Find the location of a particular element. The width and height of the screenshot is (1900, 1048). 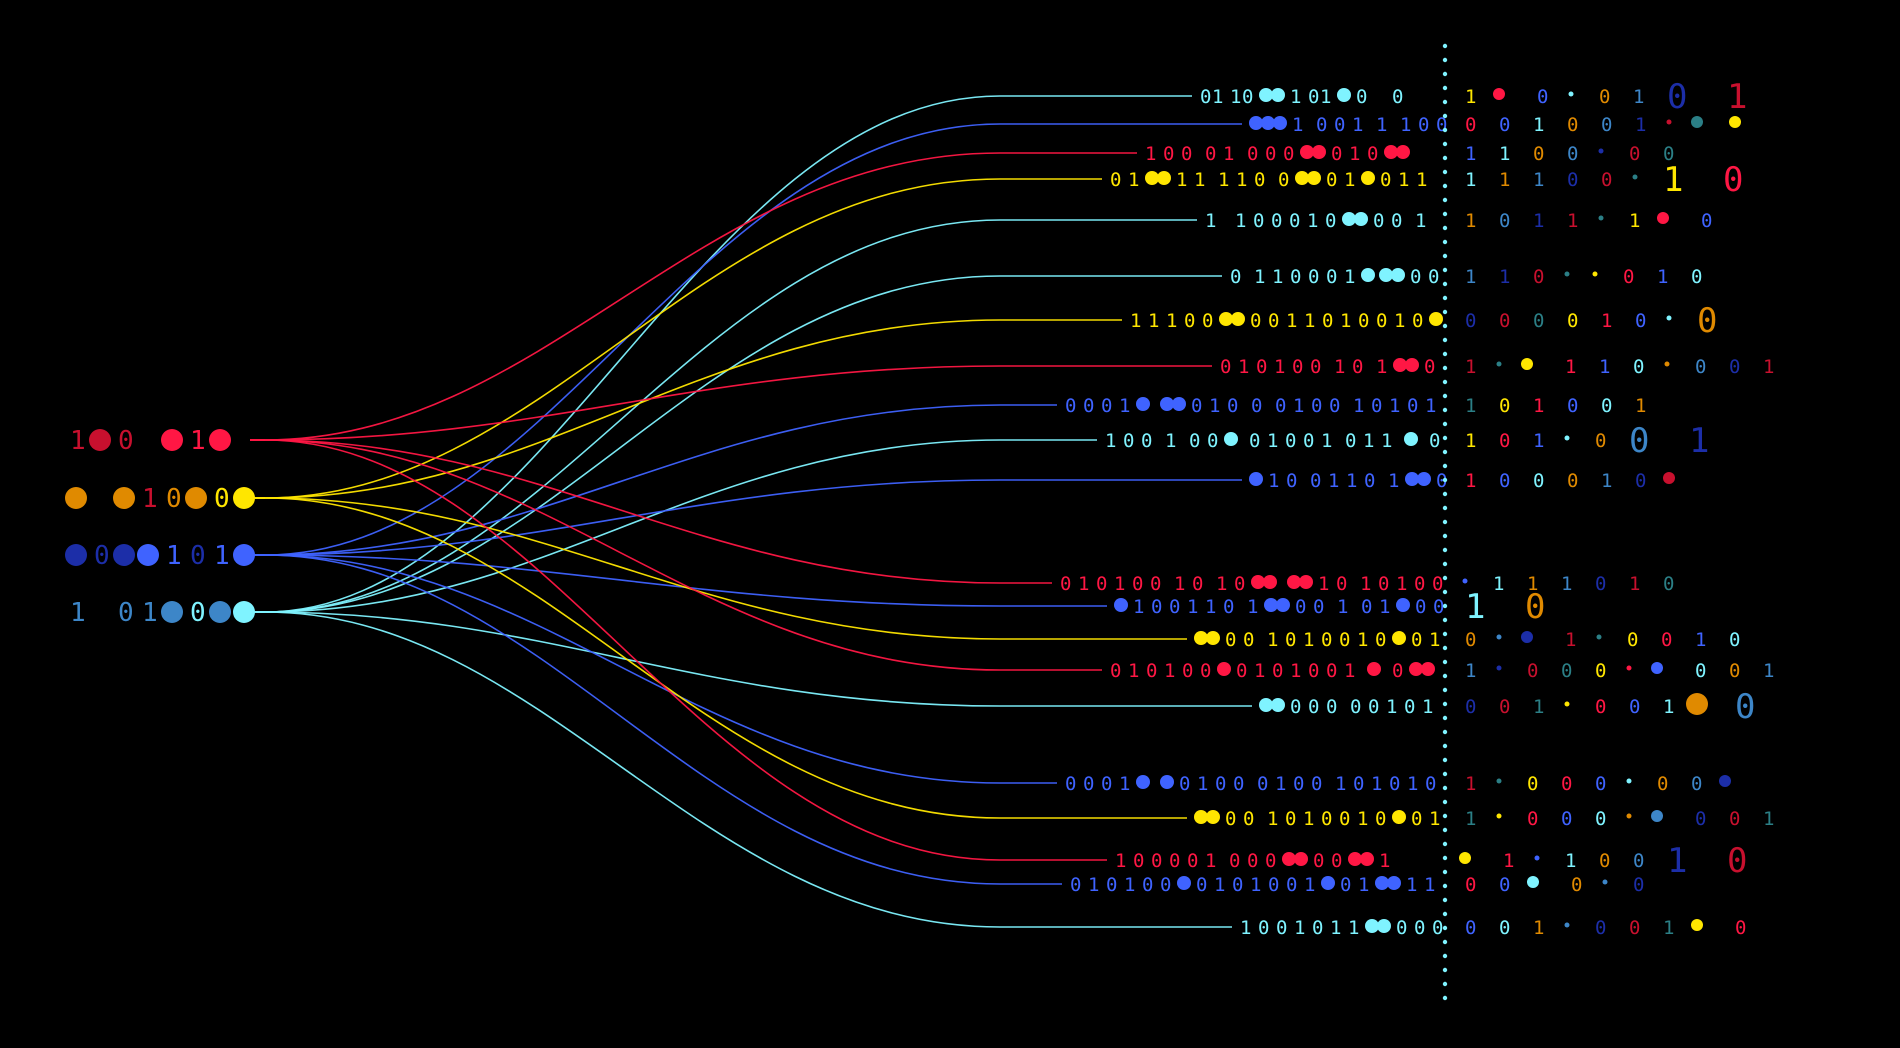

source-cyan-digit: 1 is located at coordinates (150, 613).